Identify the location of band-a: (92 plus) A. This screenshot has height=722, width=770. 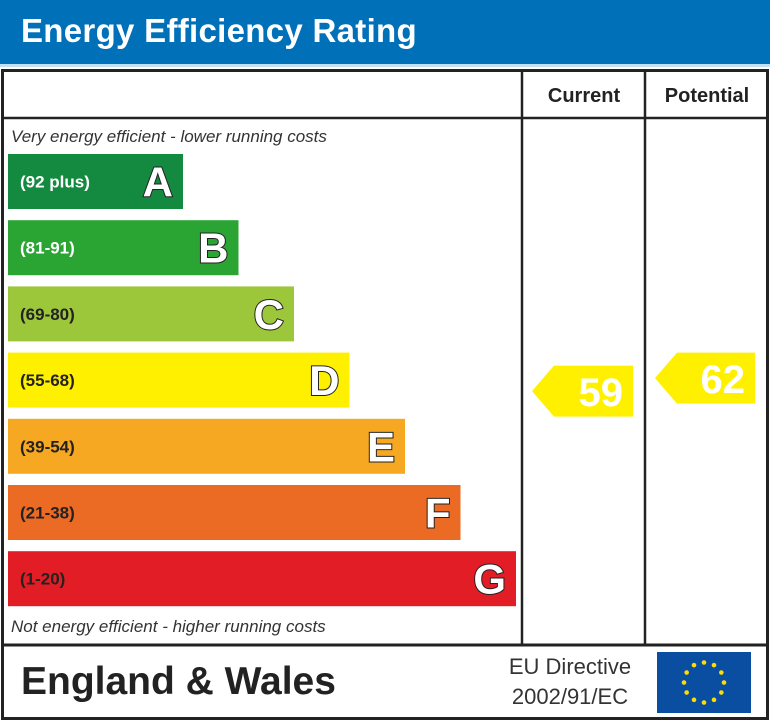
(95, 181).